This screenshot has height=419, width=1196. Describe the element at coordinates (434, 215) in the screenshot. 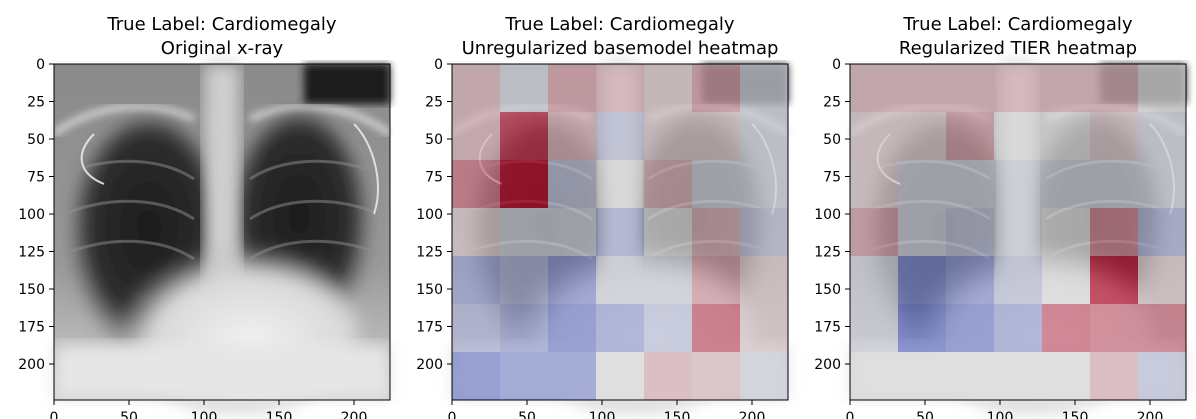

I see `panel-2-y-ticks: 0 25 50 75 100 125 150 175 200` at that location.